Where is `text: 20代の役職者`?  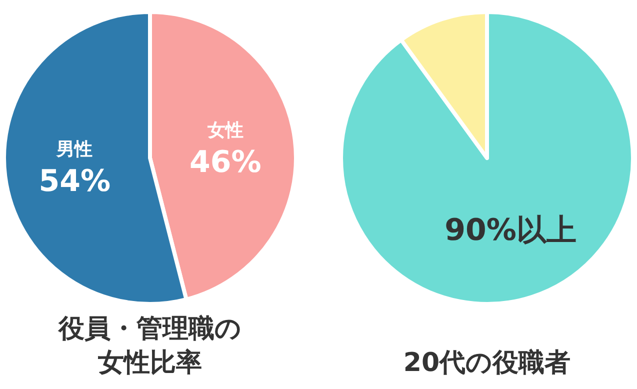
text: 20代の役職者 is located at coordinates (487, 363).